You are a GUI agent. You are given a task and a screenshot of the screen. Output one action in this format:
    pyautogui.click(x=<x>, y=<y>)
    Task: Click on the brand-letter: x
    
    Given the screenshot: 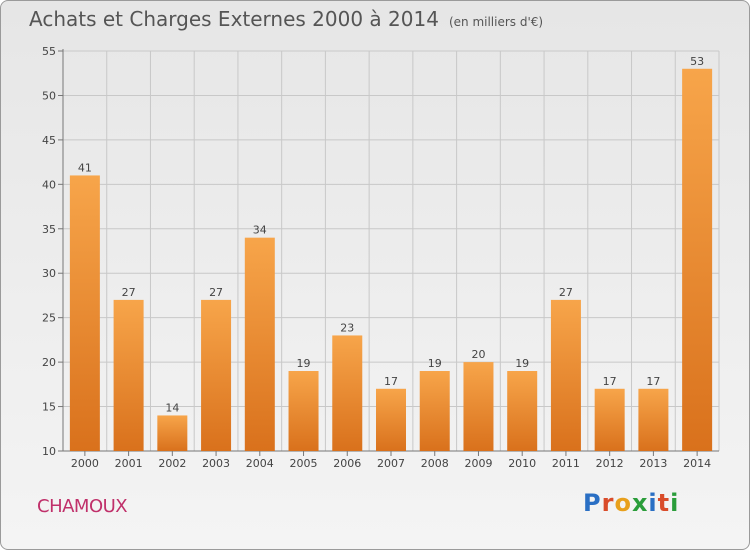 What is the action you would take?
    pyautogui.click(x=640, y=503)
    